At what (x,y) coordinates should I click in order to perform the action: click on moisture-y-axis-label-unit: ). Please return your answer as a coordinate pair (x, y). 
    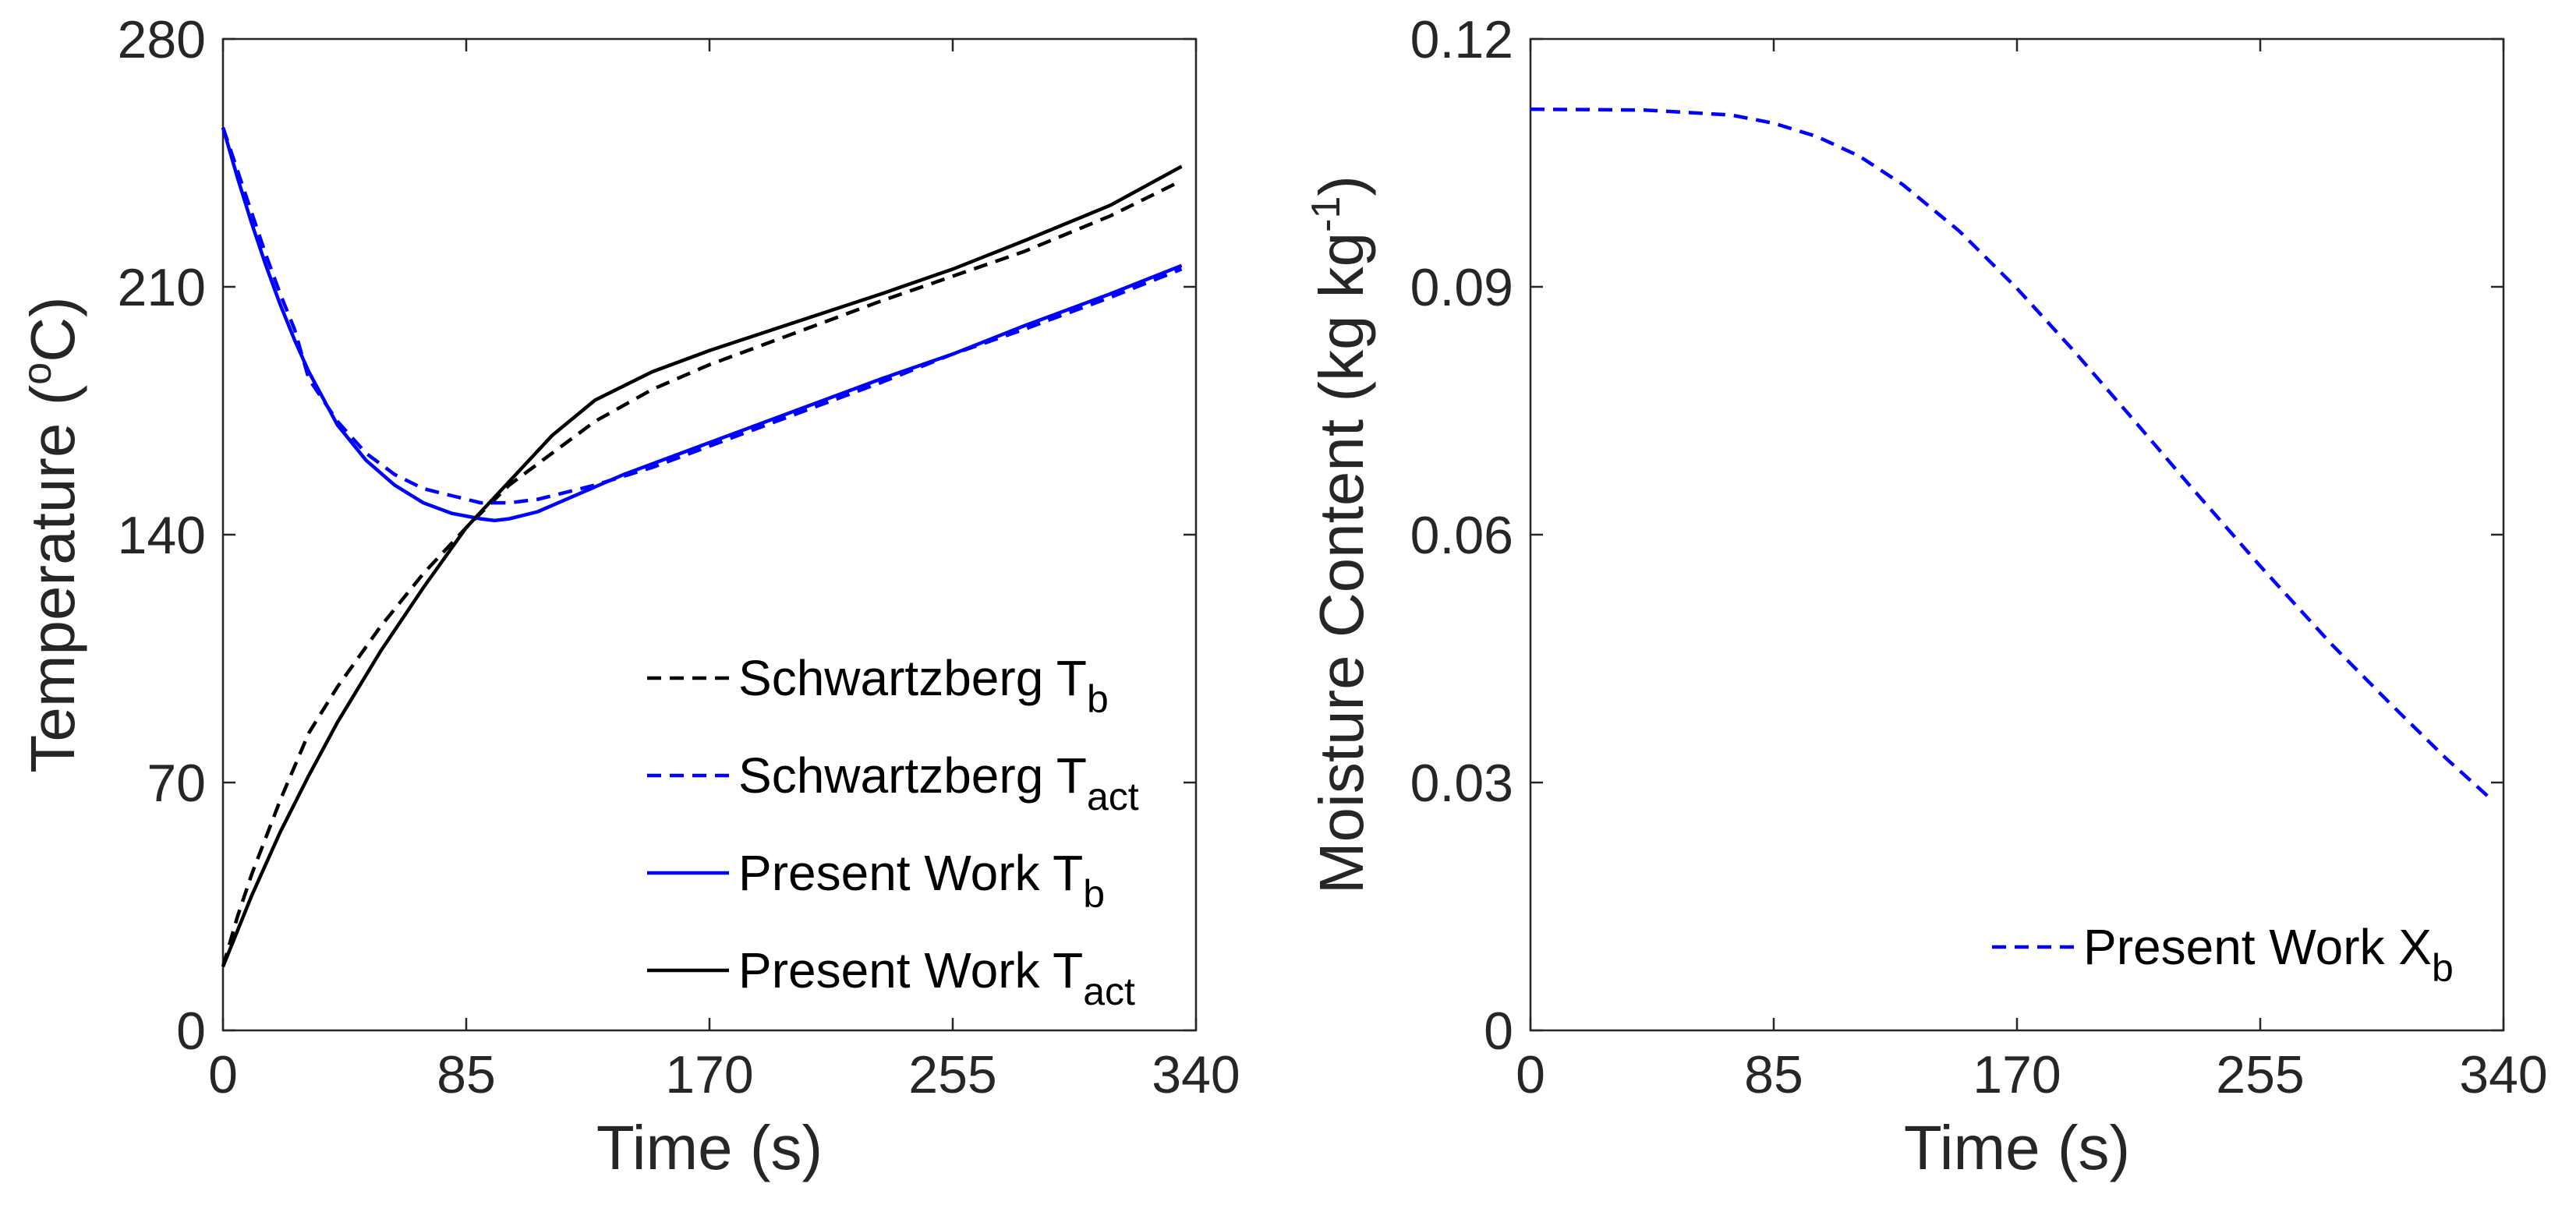
    Looking at the image, I should click on (1341, 185).